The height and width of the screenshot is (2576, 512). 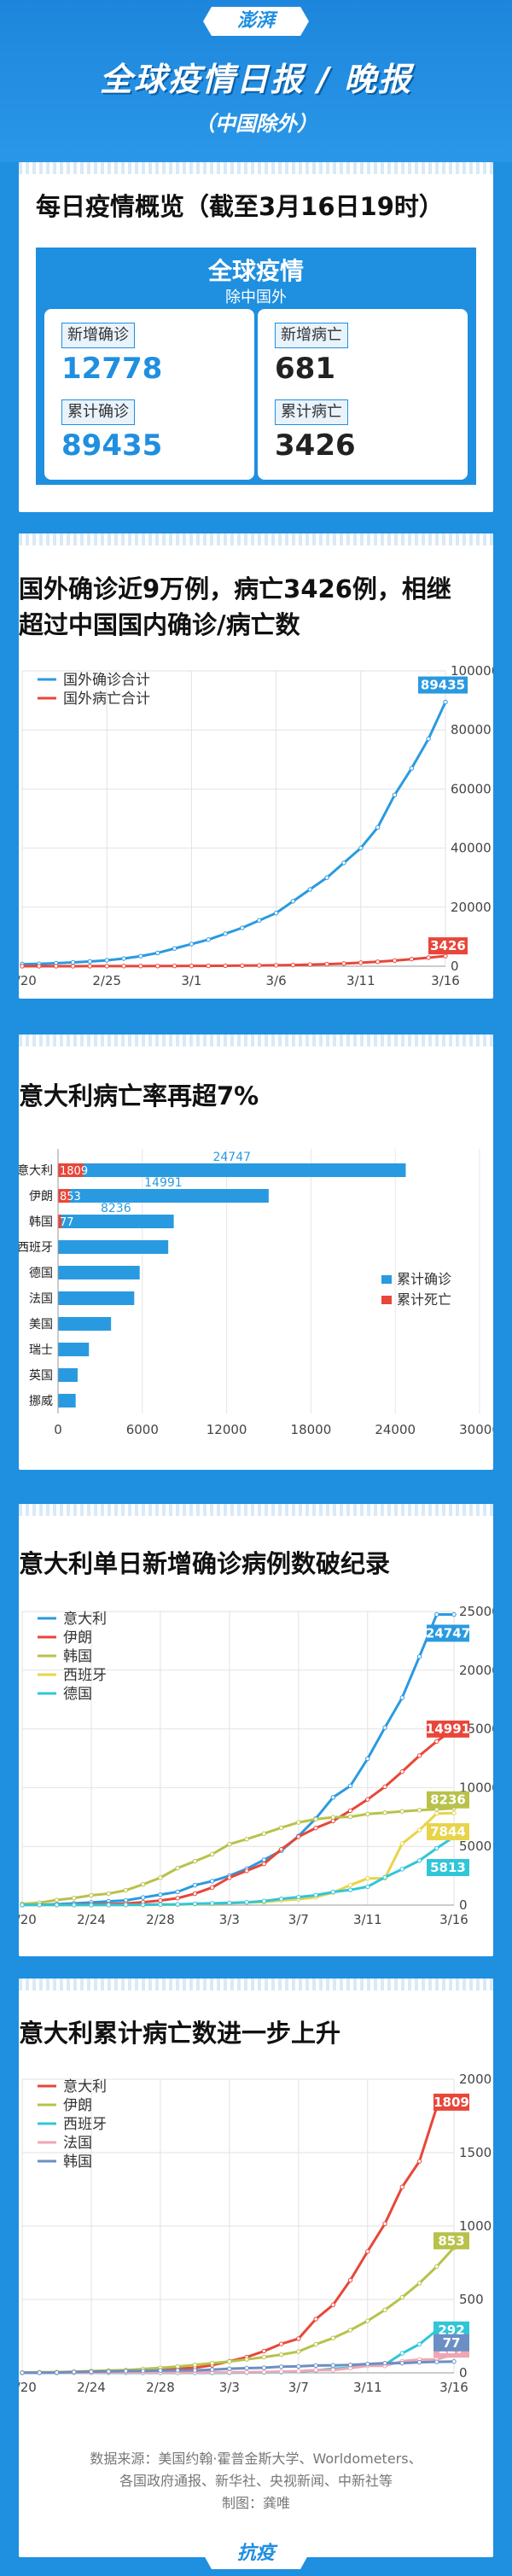 What do you see at coordinates (106, 980) in the screenshot?
I see `x-tick-label: 2/25` at bounding box center [106, 980].